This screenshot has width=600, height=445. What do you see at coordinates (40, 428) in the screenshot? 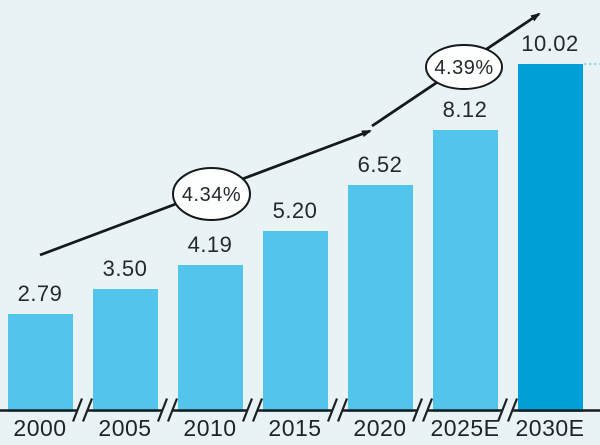
I see `x-axis-label-2000: 2000` at bounding box center [40, 428].